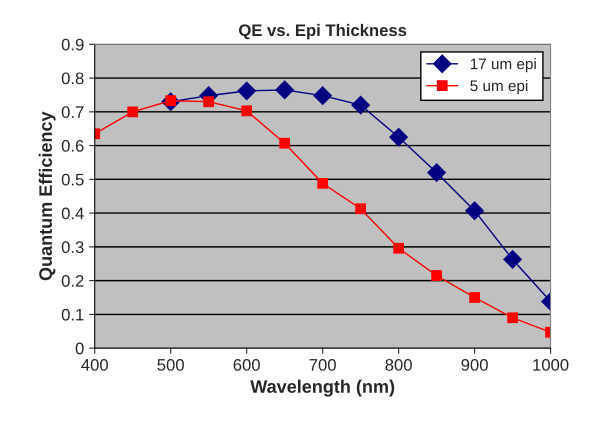 The height and width of the screenshot is (422, 592). Describe the element at coordinates (474, 365) in the screenshot. I see `x-tick-label: 900` at that location.